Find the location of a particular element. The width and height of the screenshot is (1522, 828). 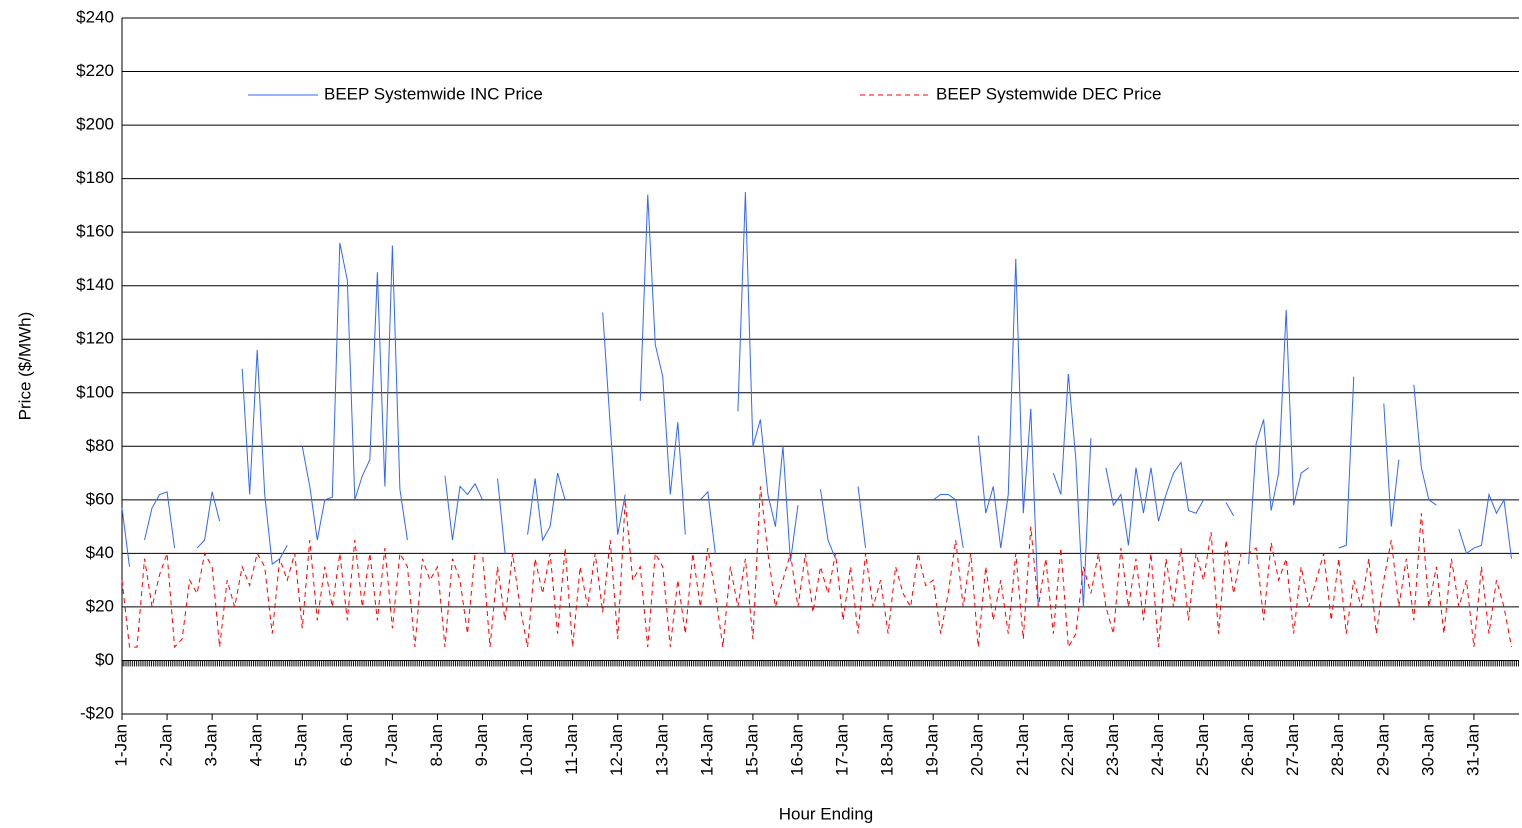

y-tick-label: $240 is located at coordinates (95, 16).